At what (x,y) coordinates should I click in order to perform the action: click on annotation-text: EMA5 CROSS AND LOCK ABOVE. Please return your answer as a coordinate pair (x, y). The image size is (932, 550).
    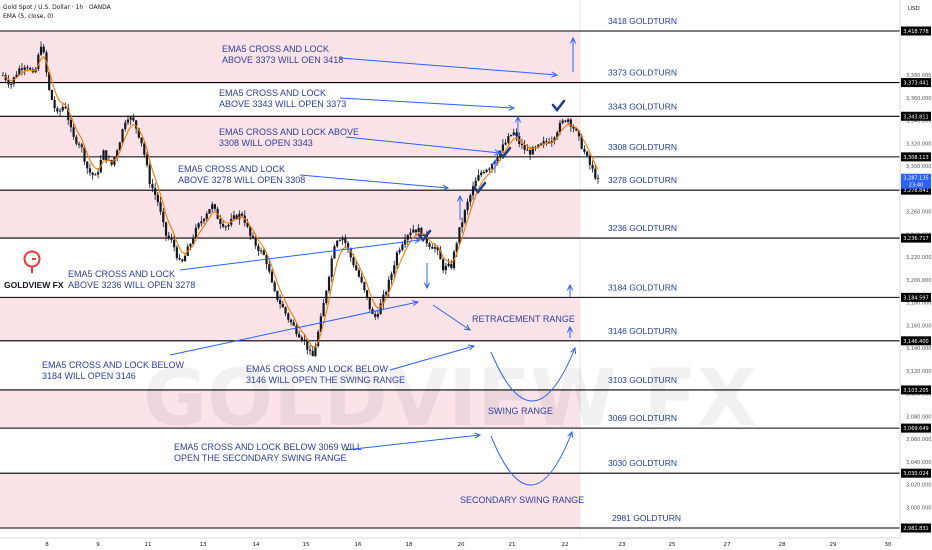
    Looking at the image, I should click on (289, 132).